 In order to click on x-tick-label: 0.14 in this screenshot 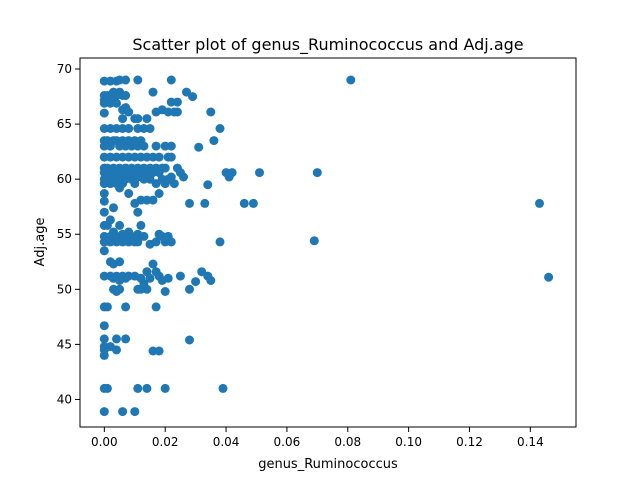, I will do `click(530, 442)`.